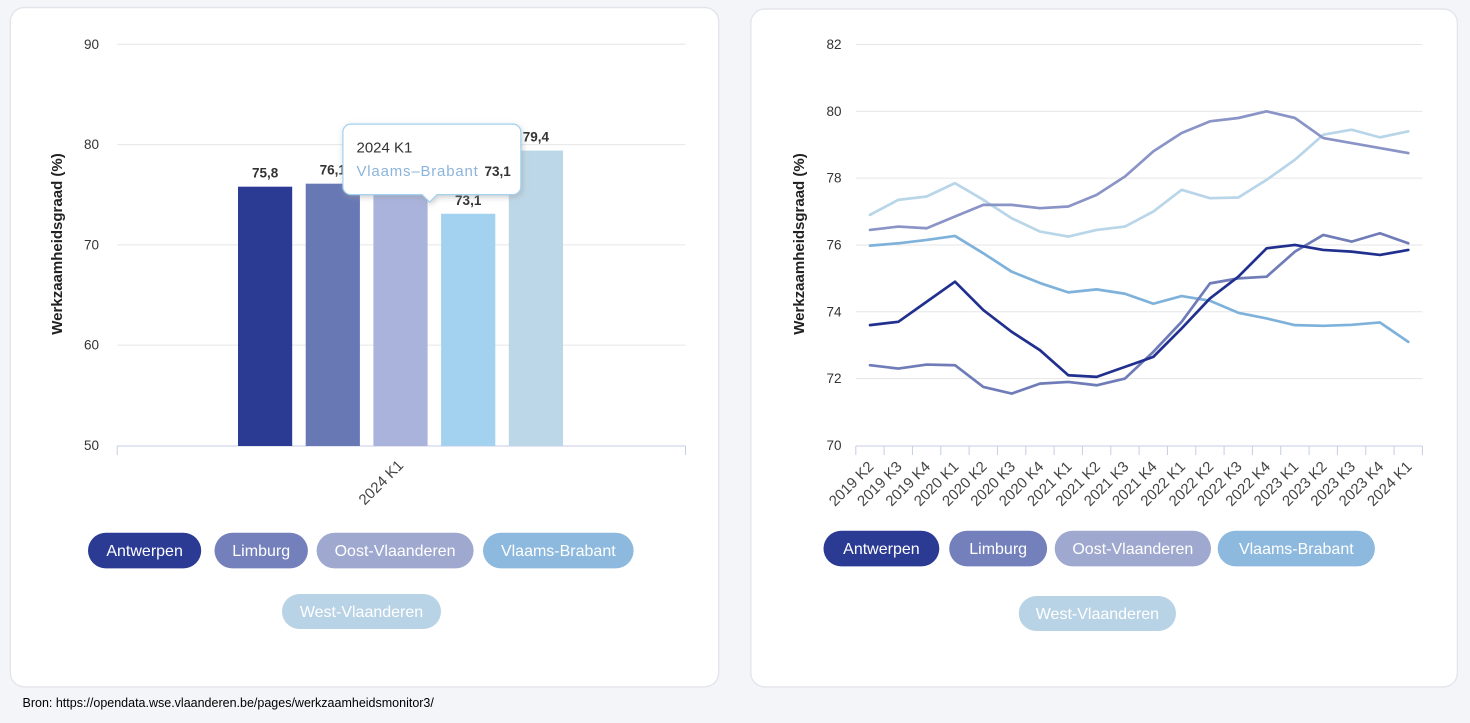 Image resolution: width=1470 pixels, height=723 pixels. What do you see at coordinates (333, 170) in the screenshot?
I see `svg-text: 76,1` at bounding box center [333, 170].